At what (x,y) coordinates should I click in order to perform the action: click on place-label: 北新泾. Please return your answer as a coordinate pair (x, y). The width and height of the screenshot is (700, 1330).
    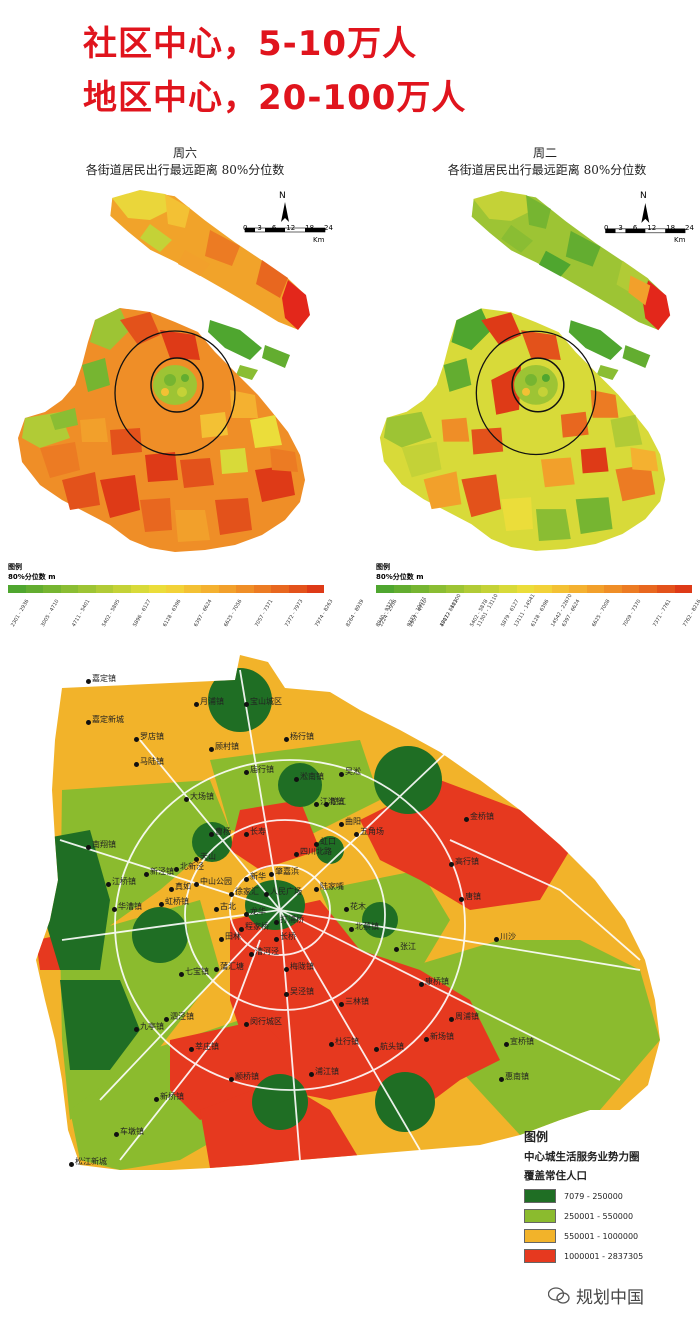
    Looking at the image, I should click on (192, 866).